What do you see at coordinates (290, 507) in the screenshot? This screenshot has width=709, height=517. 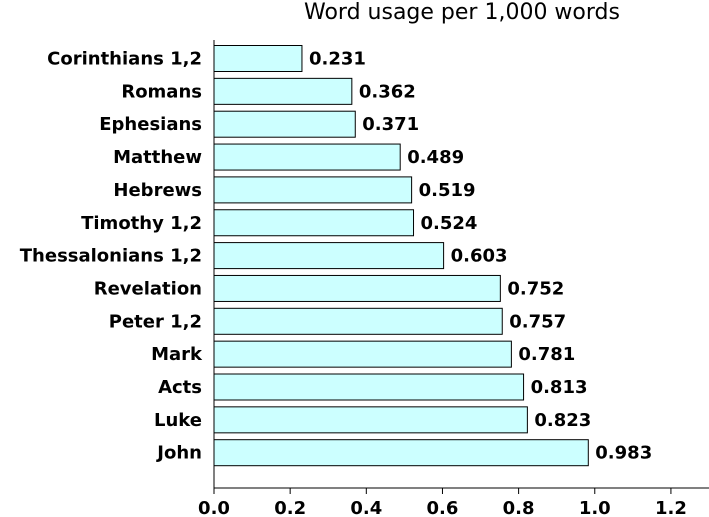 I see `x-tick-label: 0.2` at bounding box center [290, 507].